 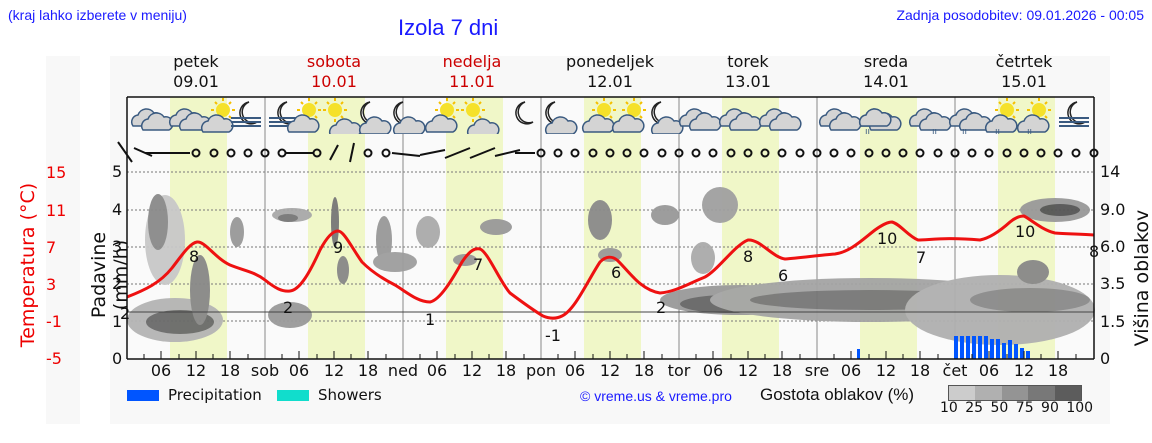 I want to click on precip-tick: 4, so click(x=117, y=209).